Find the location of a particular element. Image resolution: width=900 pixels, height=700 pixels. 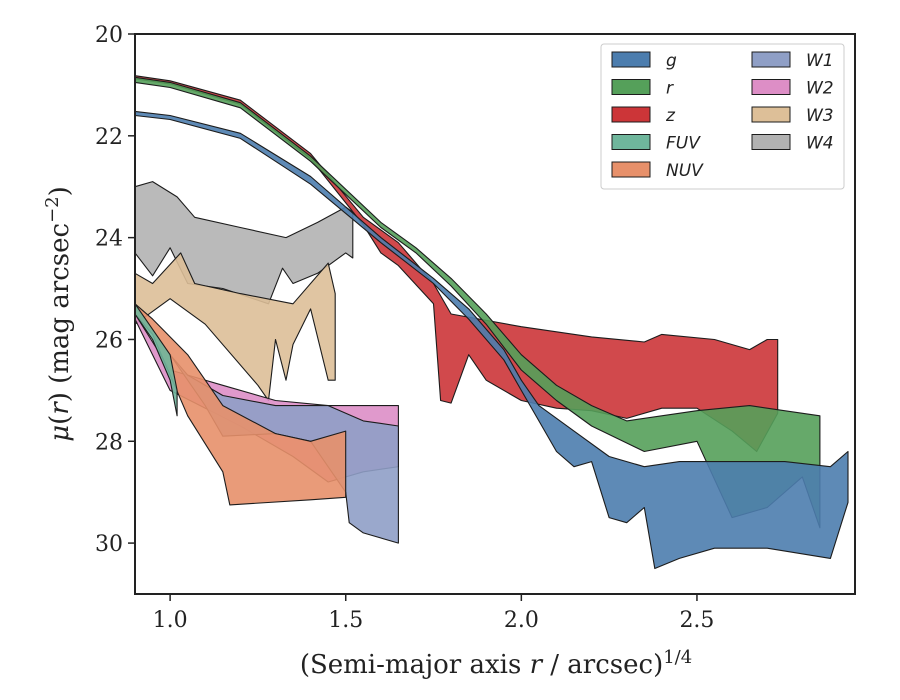

y-tick-label: 26 is located at coordinates (109, 340).